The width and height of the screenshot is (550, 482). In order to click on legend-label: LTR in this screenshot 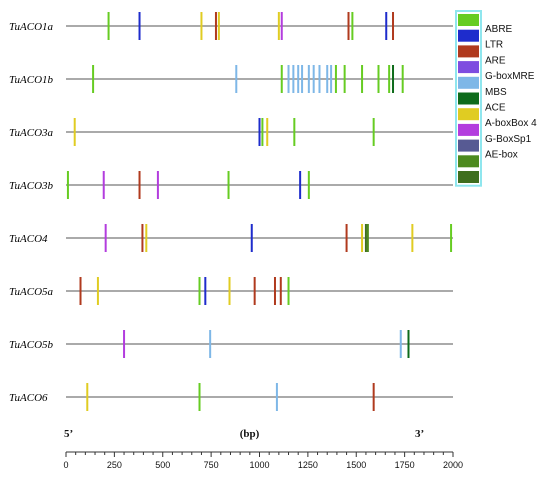, I will do `click(494, 45)`.